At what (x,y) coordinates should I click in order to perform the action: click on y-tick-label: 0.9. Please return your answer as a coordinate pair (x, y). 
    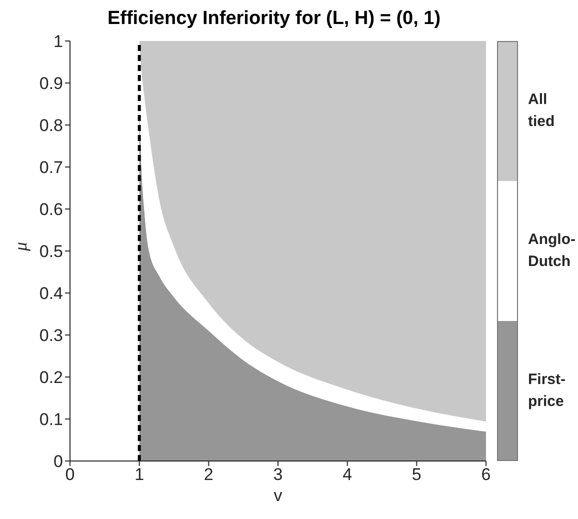
    Looking at the image, I should click on (51, 84).